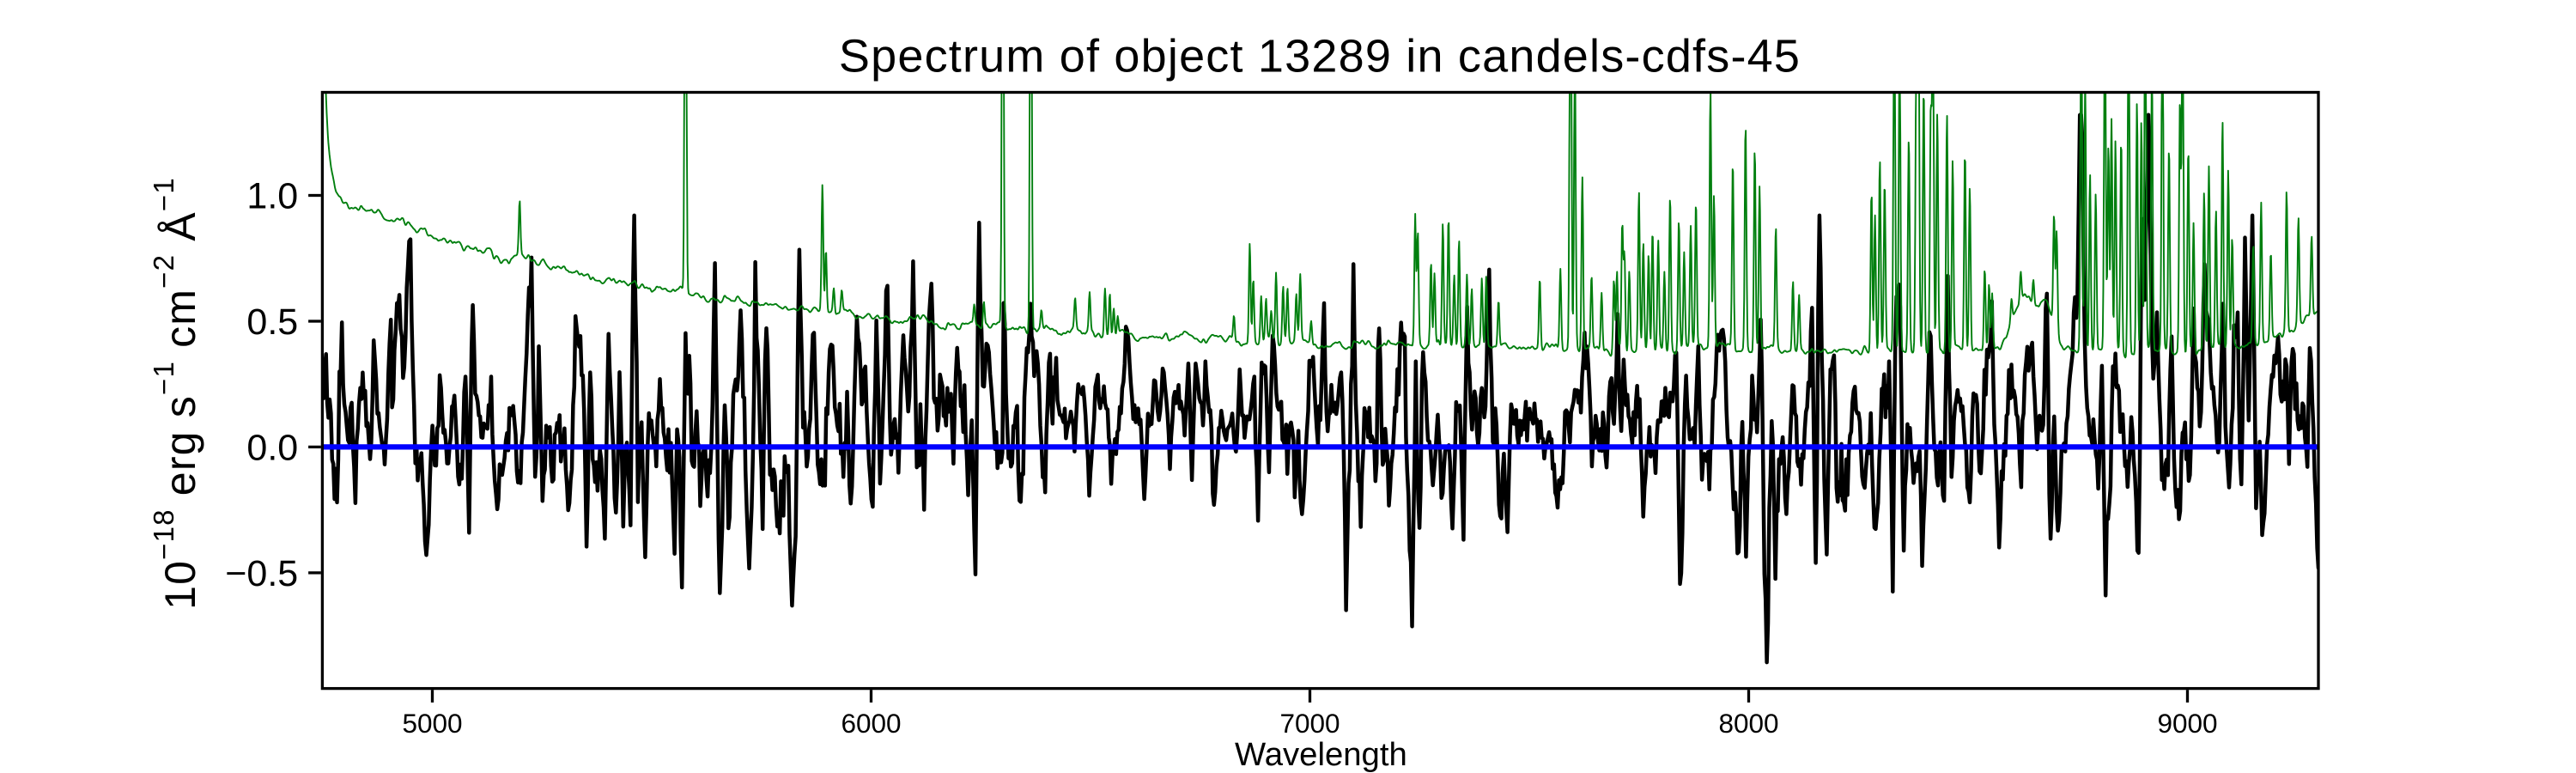 This screenshot has width=2576, height=773. What do you see at coordinates (272, 322) in the screenshot?
I see `svg-text: 0.5` at bounding box center [272, 322].